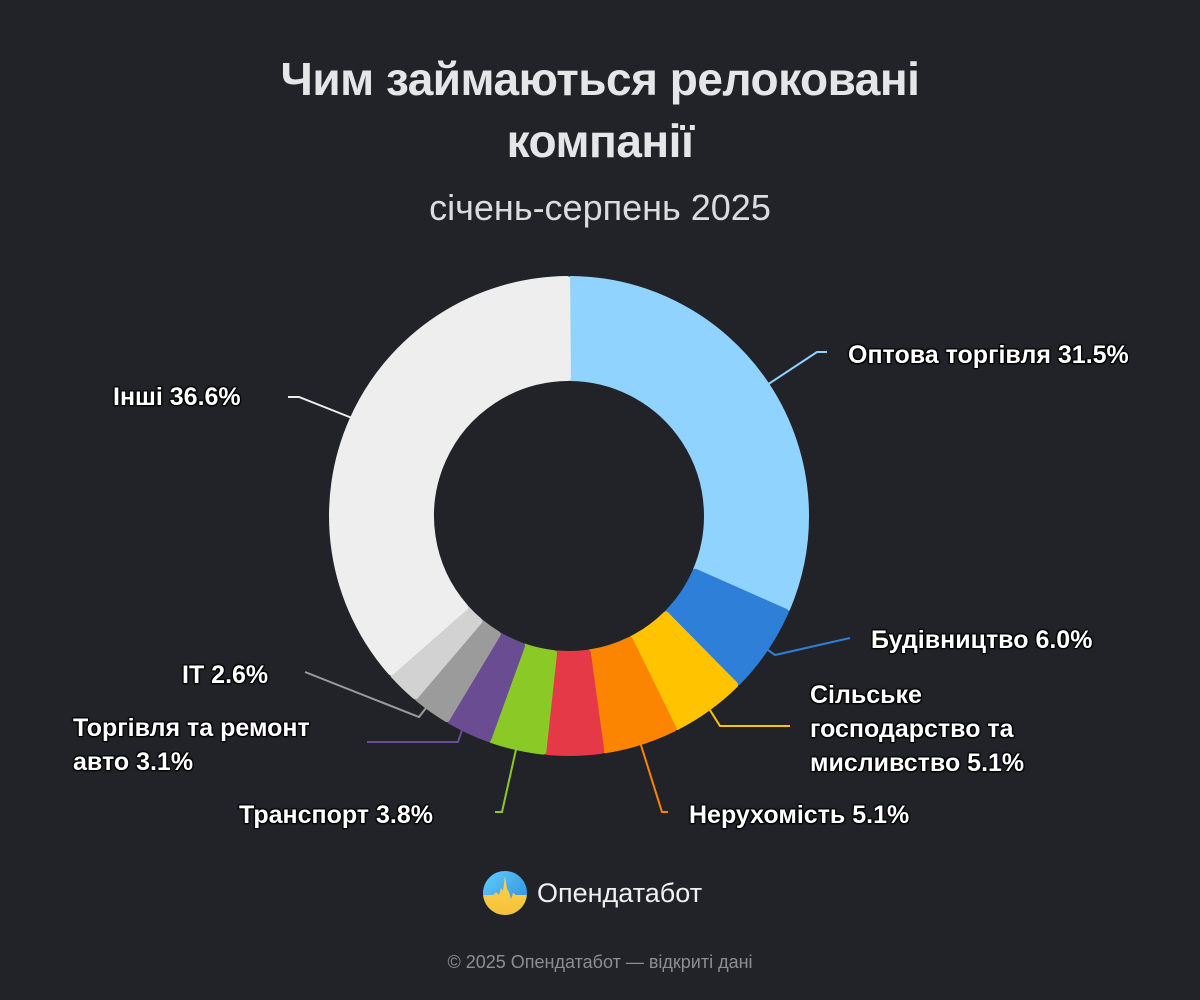 The image size is (1200, 1000). Describe the element at coordinates (600, 962) in the screenshot. I see `footer-copyright: © 2025 Опендатабот — відкриті дані` at that location.